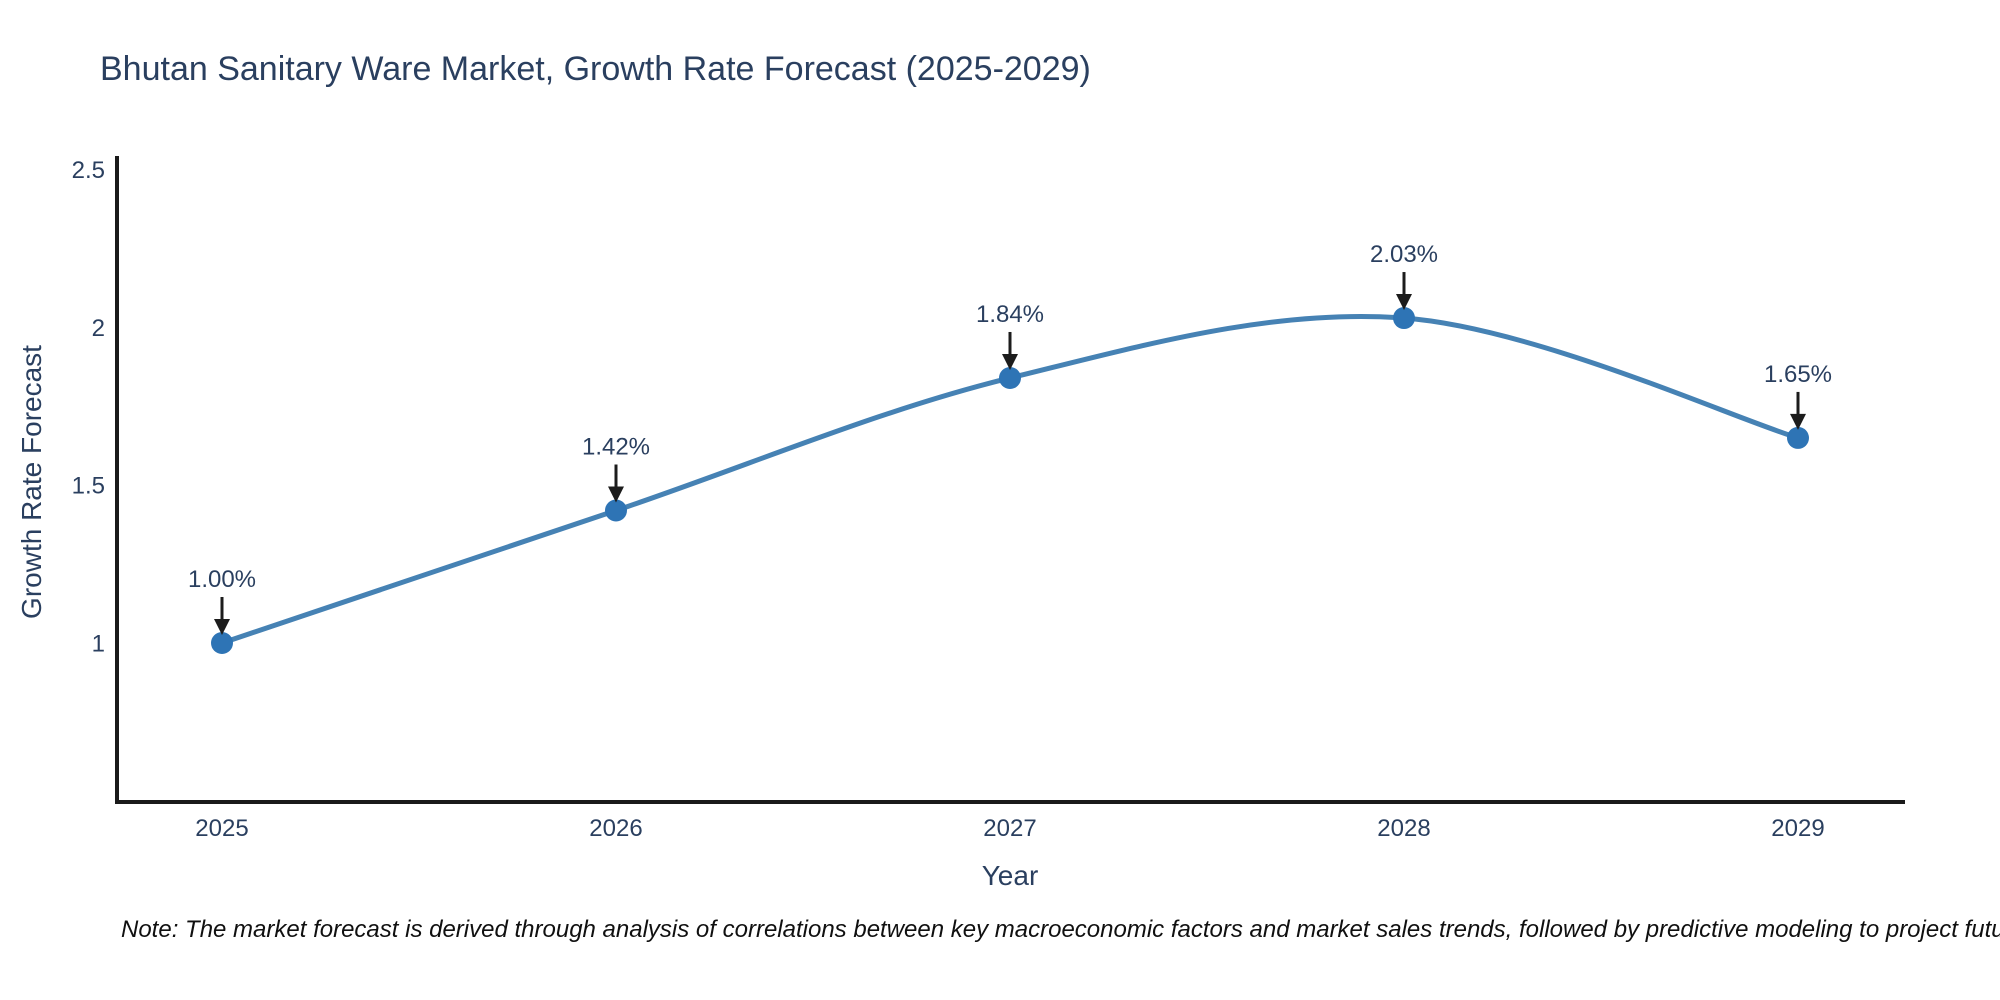 This screenshot has height=1000, width=2000. What do you see at coordinates (1010, 875) in the screenshot?
I see `x-axis-title: Year` at bounding box center [1010, 875].